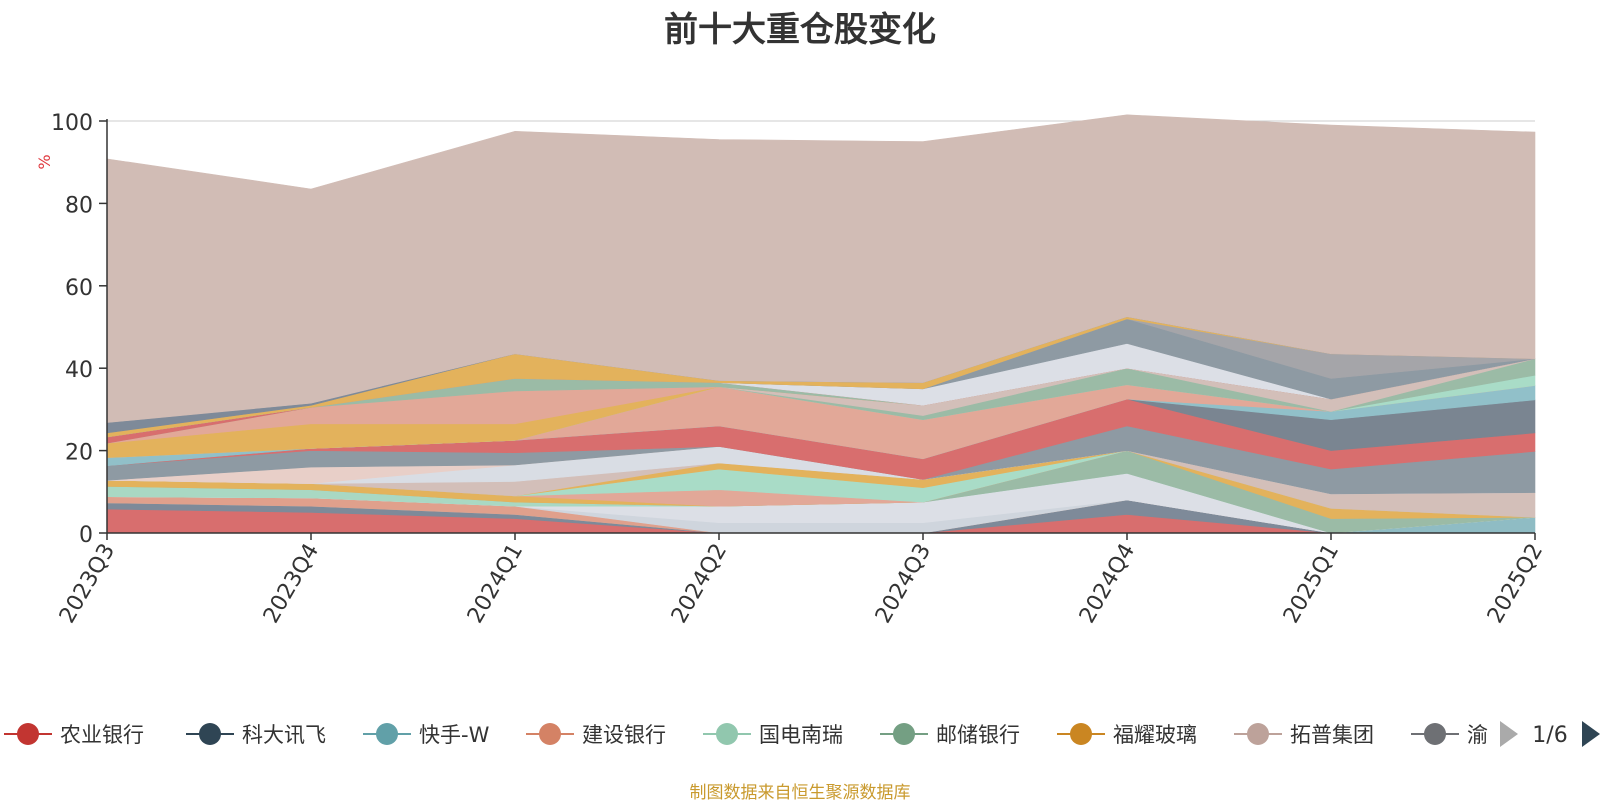 Image resolution: width=1600 pixels, height=803 pixels. What do you see at coordinates (978, 735) in the screenshot?
I see `legend-label: 邮储银行` at bounding box center [978, 735].